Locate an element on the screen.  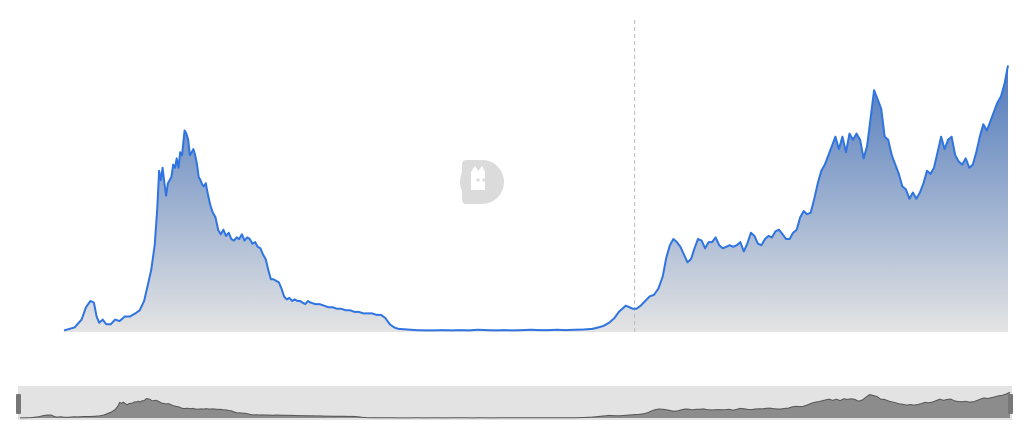
watermark-logo is located at coordinates (482, 182).